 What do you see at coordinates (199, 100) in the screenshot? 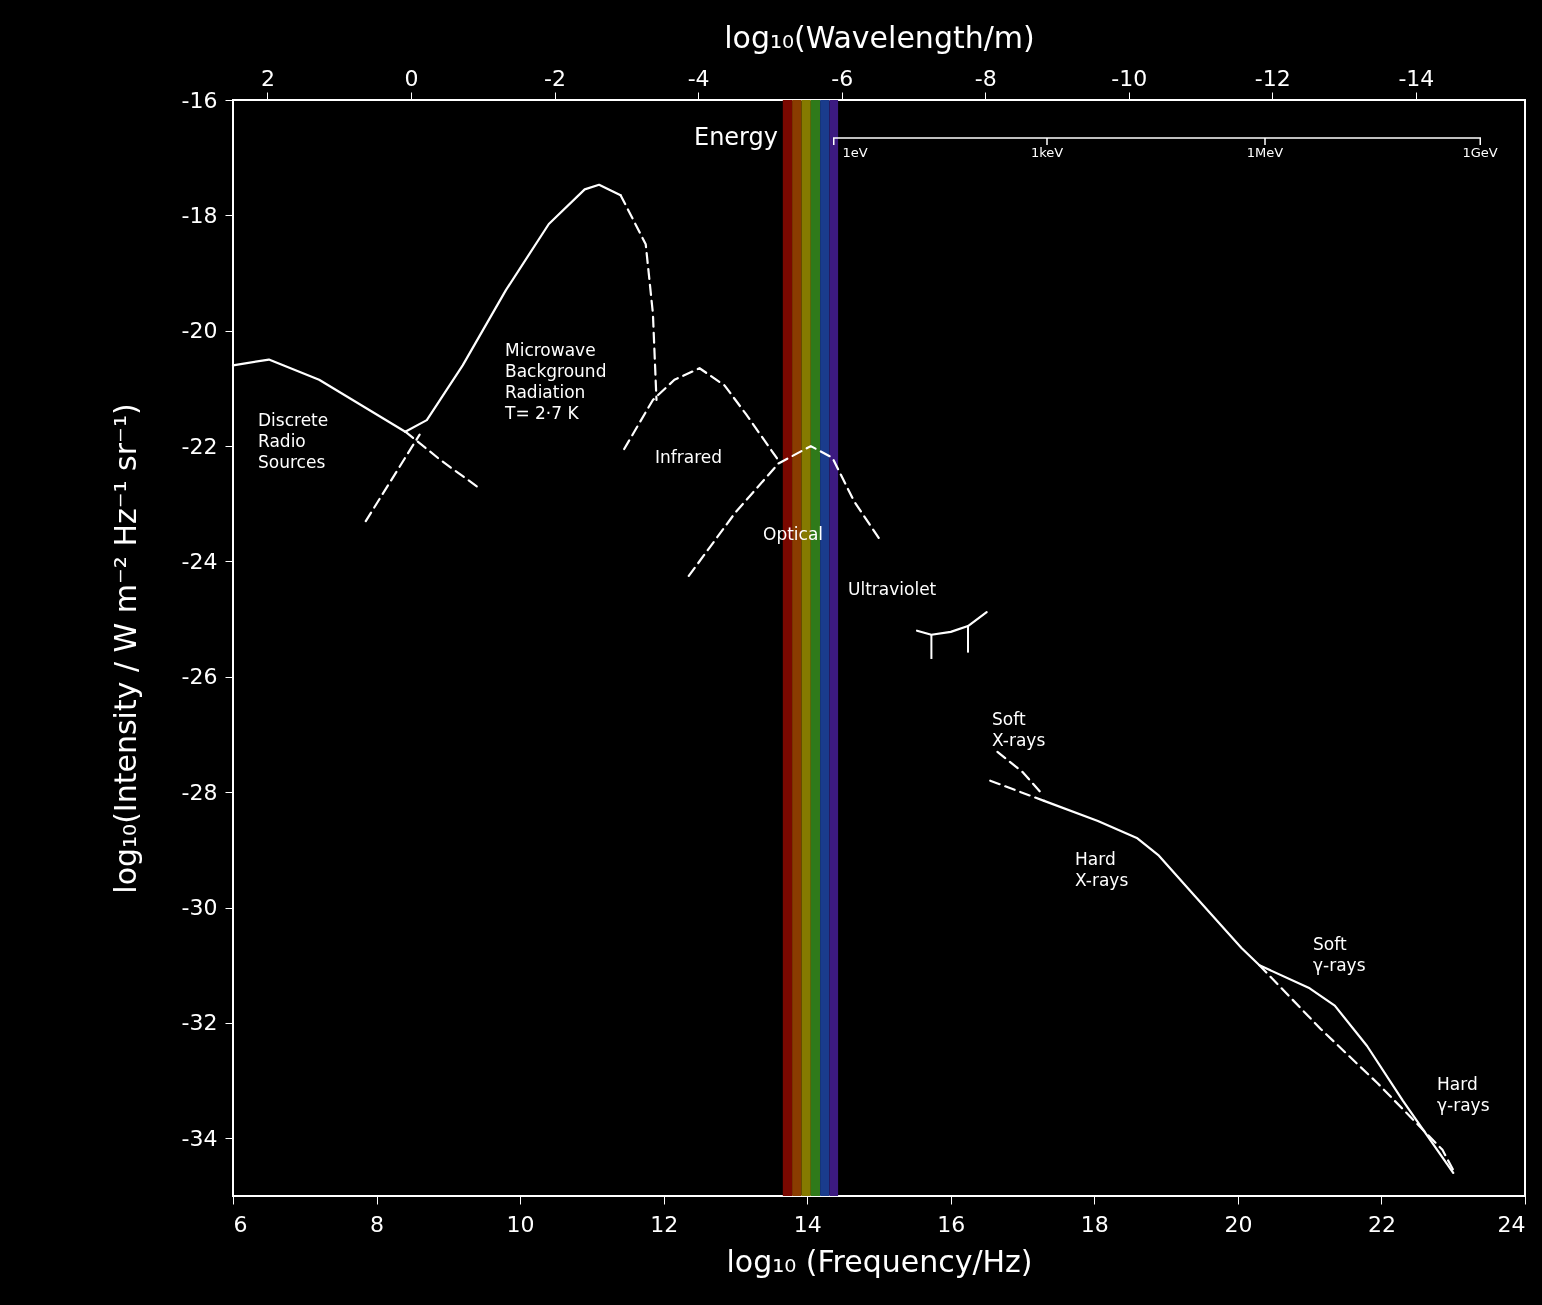
I see `y-tick-label: -16` at bounding box center [199, 100].